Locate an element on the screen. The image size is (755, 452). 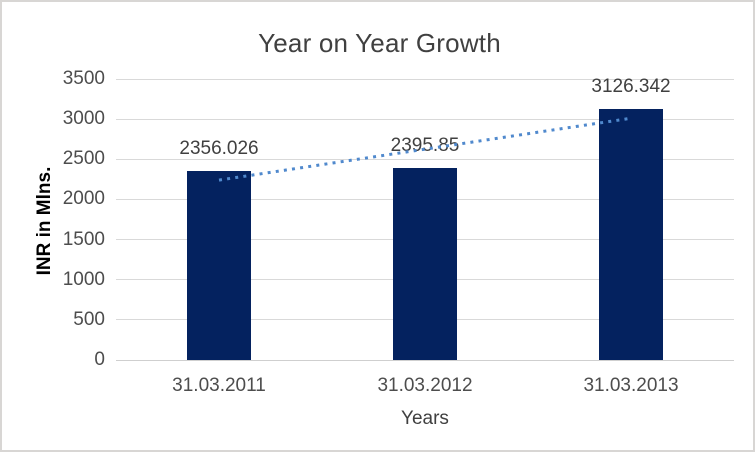
x-category-label: 31.03.2012 is located at coordinates (425, 385).